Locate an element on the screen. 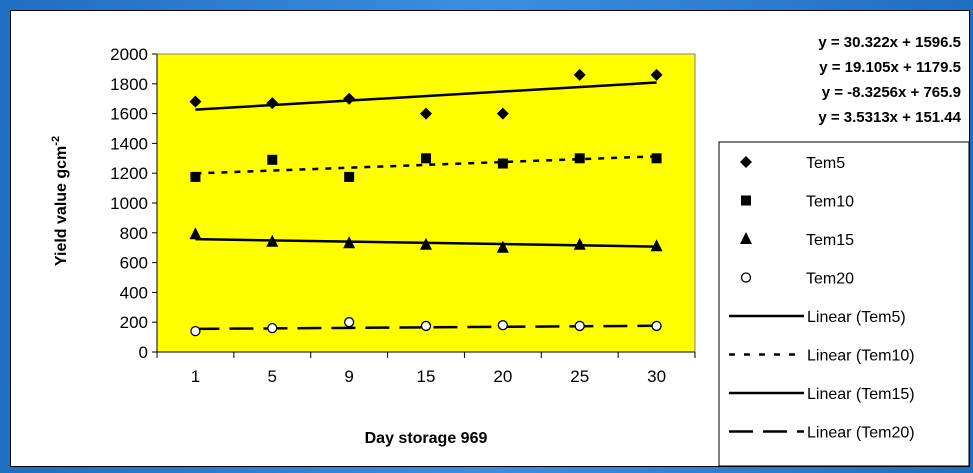  y-tick-label: 1400 is located at coordinates (129, 143).